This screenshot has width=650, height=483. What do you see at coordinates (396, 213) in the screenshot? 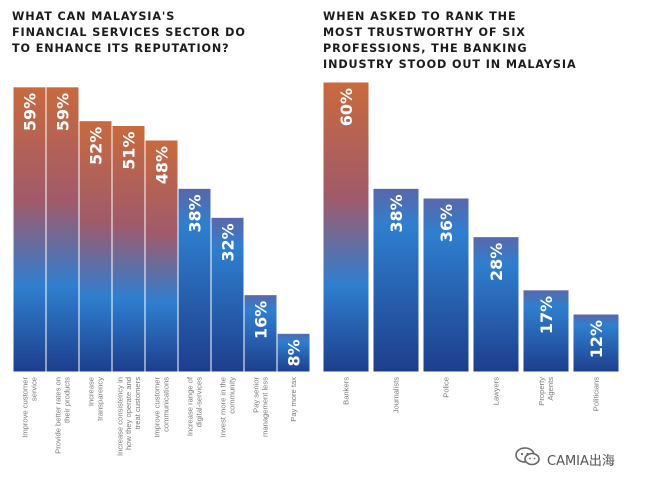
I see `bar-value-label-1-1: 38%` at bounding box center [396, 213].